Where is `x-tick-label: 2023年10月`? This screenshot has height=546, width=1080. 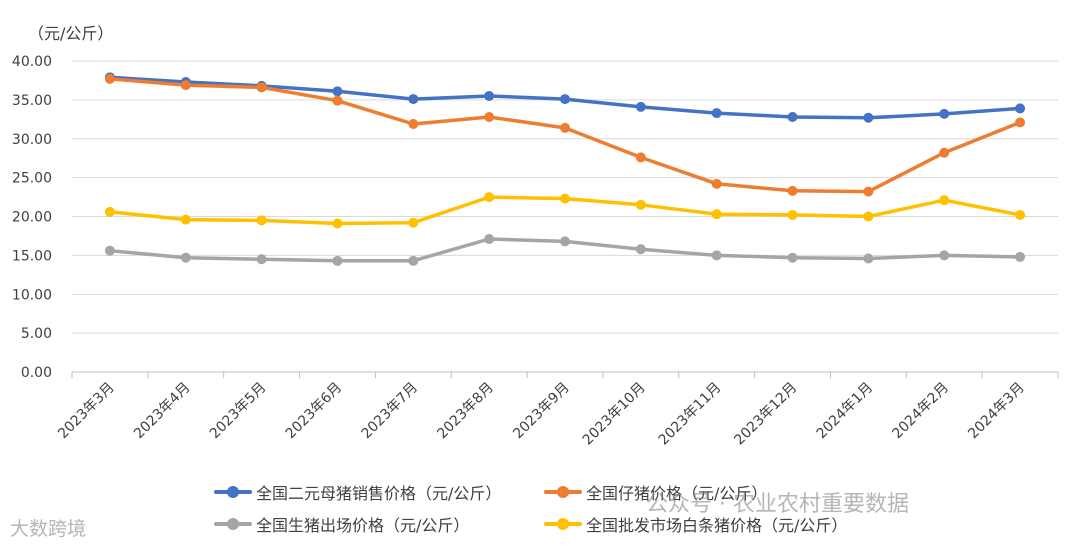 x-tick-label: 2023年10月 is located at coordinates (614, 414).